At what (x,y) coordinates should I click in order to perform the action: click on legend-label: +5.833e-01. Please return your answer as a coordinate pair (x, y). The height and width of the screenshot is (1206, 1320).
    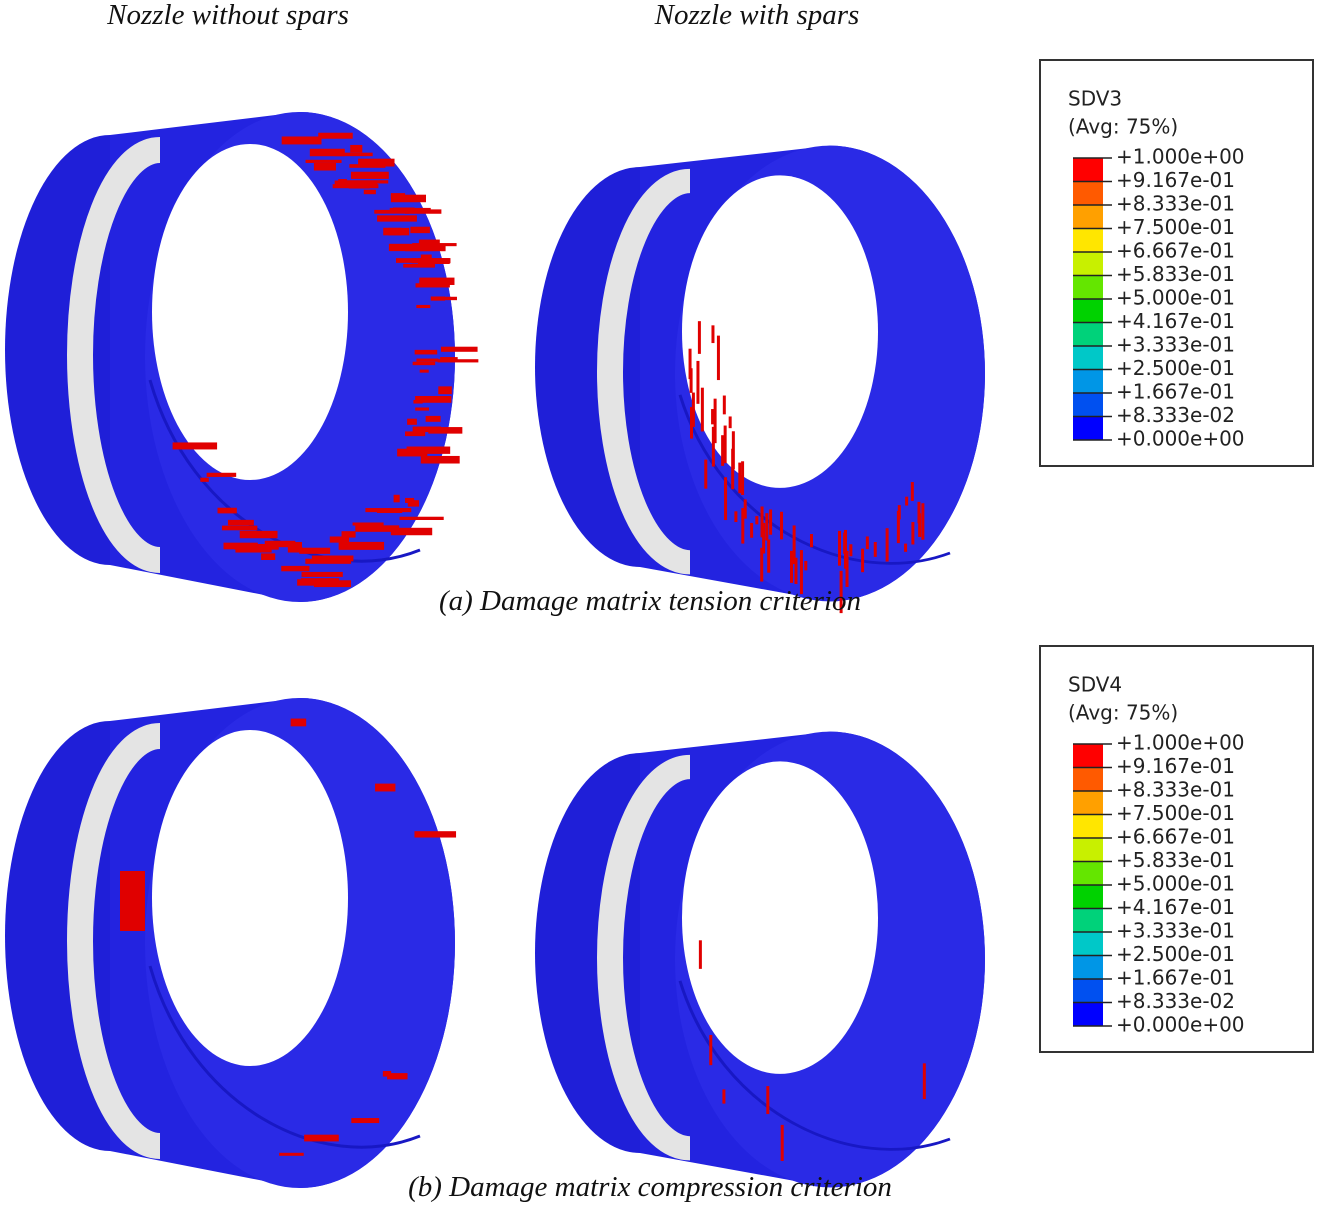
    Looking at the image, I should click on (1175, 274).